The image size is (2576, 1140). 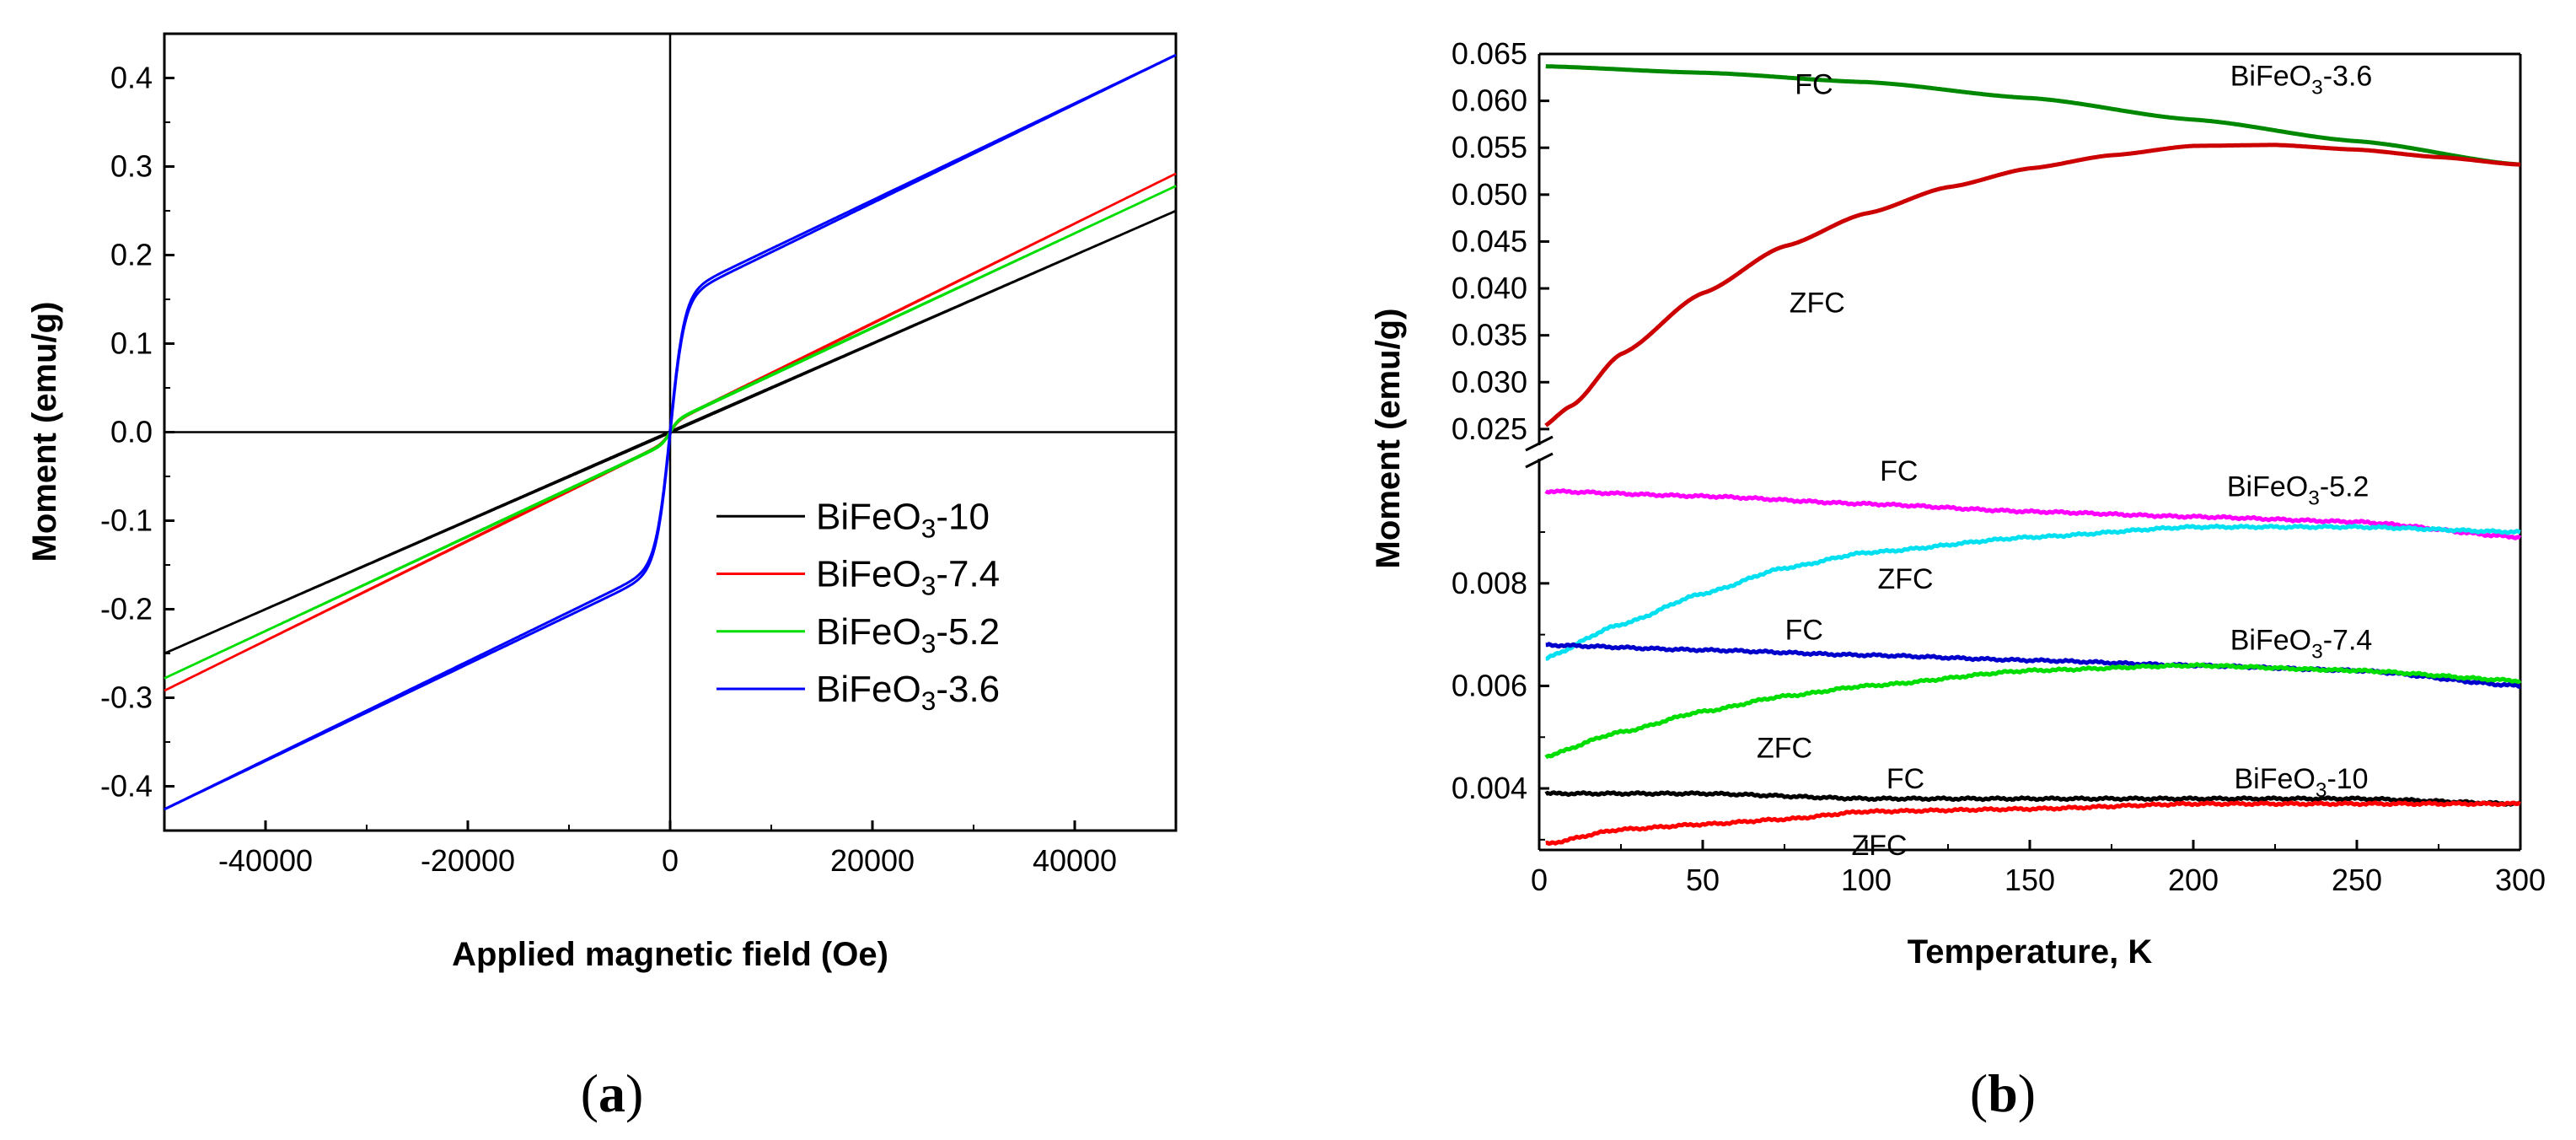 I want to click on chart-b-sample-label: BiFeO3-5.2, so click(x=2298, y=490).